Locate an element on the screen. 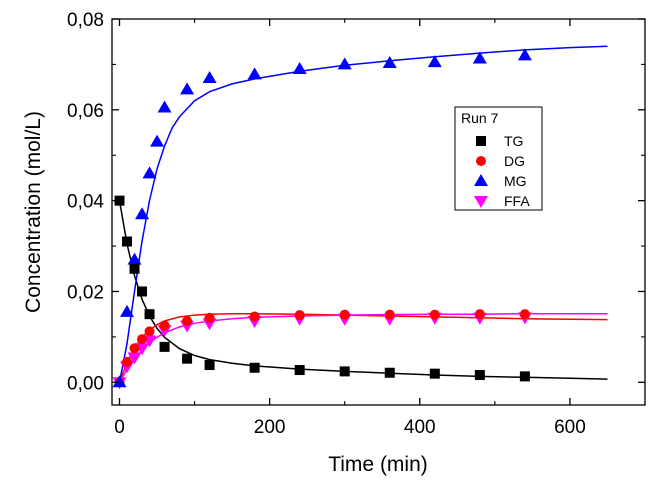  x-axis-title: Time (min) is located at coordinates (378, 464).